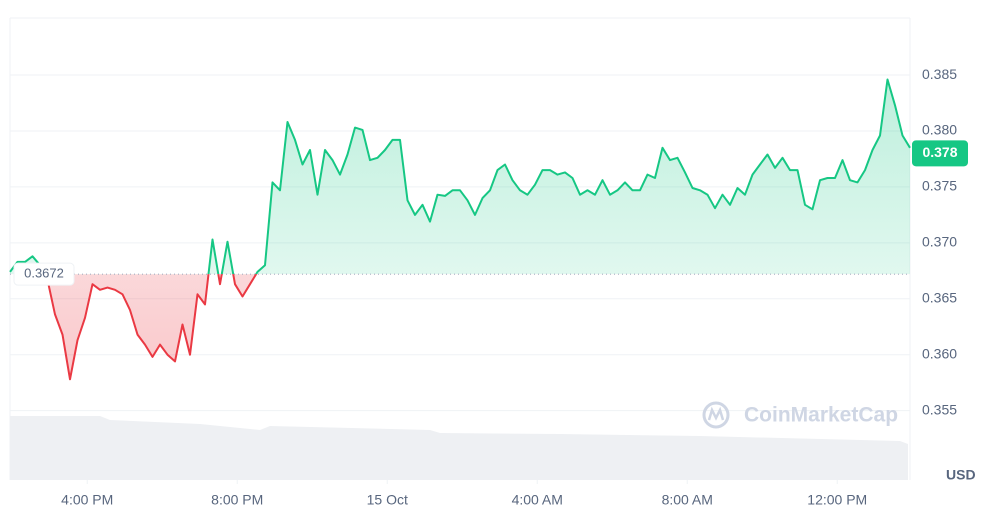 This screenshot has height=508, width=981. Describe the element at coordinates (459, 448) in the screenshot. I see `volume-area` at that location.